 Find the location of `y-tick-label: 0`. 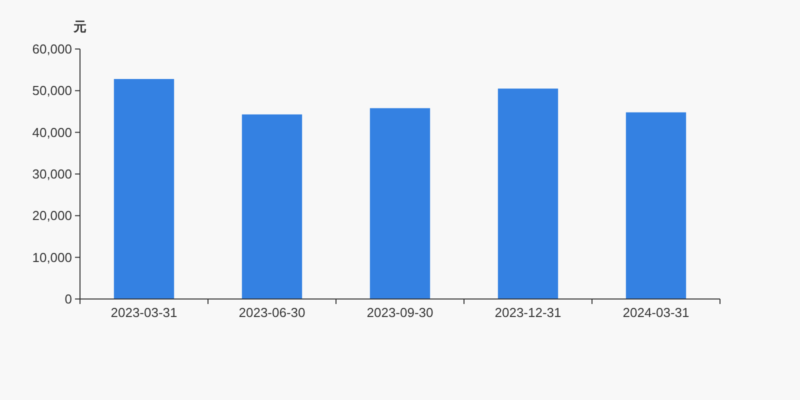

y-tick-label: 0 is located at coordinates (68, 299).